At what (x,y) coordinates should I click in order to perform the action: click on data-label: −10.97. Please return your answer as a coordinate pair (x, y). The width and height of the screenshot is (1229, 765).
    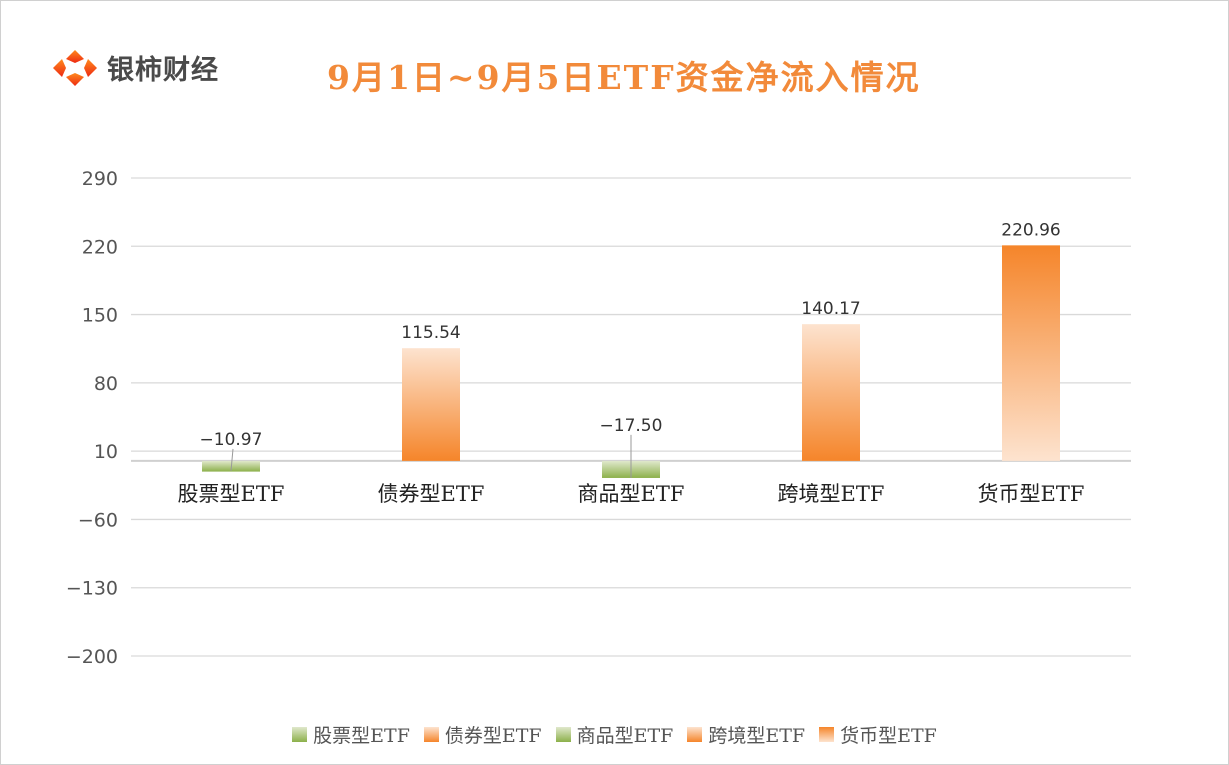
    Looking at the image, I should click on (231, 440).